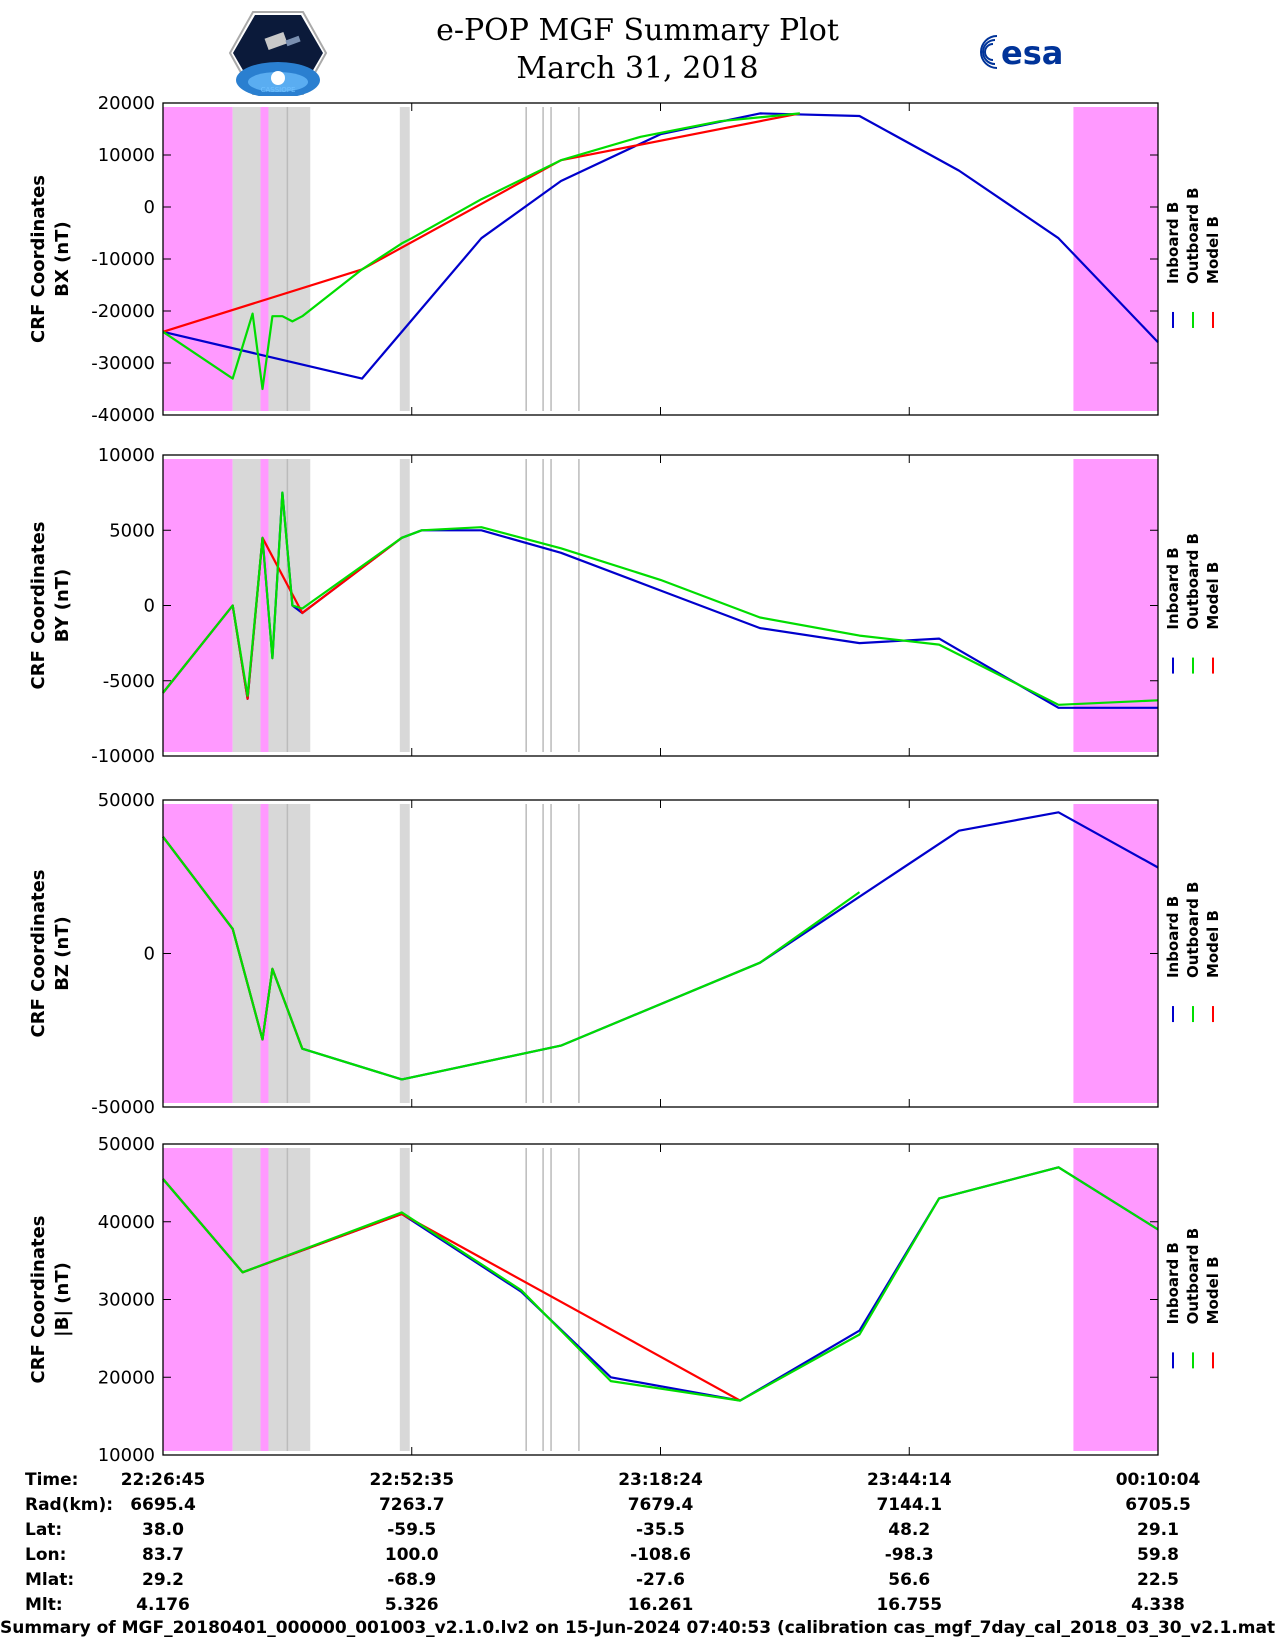 The height and width of the screenshot is (1650, 1275). I want to click on info-row-value: 100.0, so click(412, 1555).